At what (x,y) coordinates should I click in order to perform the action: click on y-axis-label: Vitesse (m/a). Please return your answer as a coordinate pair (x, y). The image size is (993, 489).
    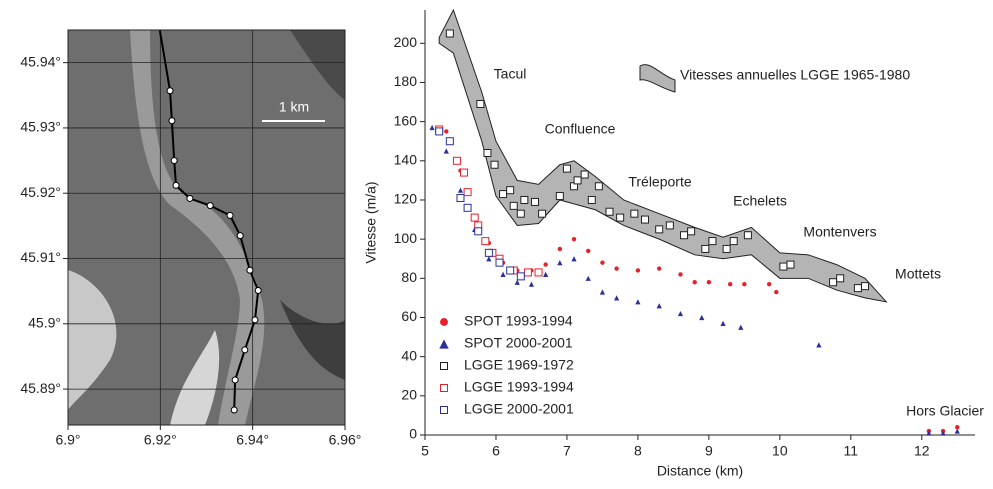
    Looking at the image, I should click on (371, 222).